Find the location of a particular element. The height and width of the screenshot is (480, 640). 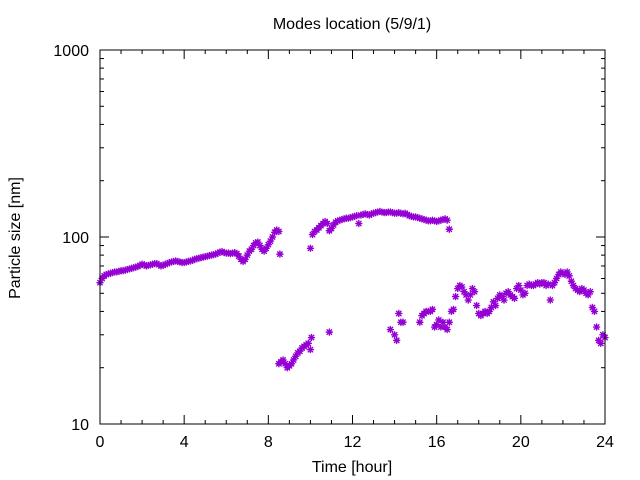

y-axis-label: Particle size [nm] is located at coordinates (15, 238).